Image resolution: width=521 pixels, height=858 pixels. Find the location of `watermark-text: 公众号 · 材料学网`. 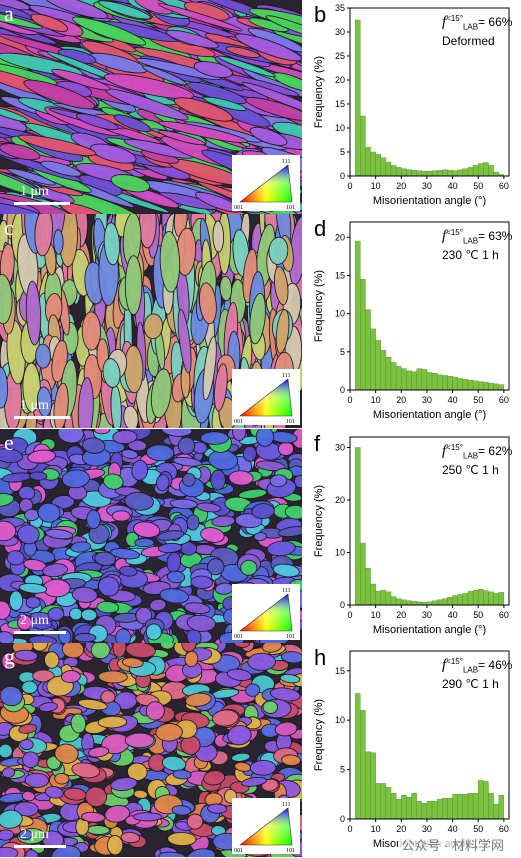

watermark-text: 公众号 · 材料学网 is located at coordinates (452, 844).